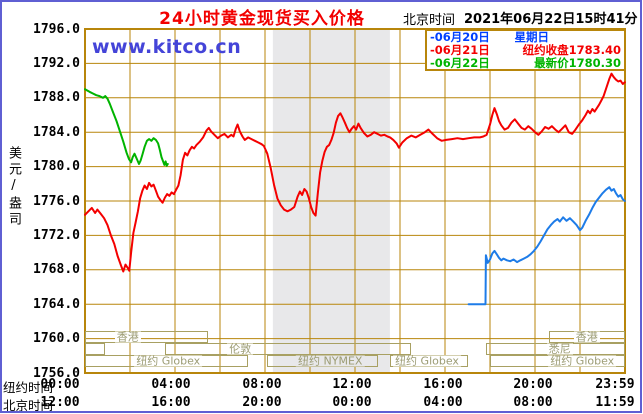 The image size is (643, 414). Describe the element at coordinates (56, 63) in the screenshot. I see `y-tick-label: 1792.0` at that location.